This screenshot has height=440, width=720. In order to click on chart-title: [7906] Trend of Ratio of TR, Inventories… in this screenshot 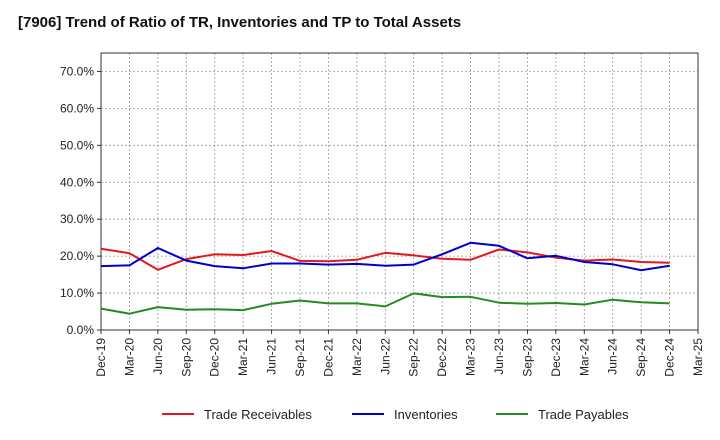, I will do `click(240, 22)`.